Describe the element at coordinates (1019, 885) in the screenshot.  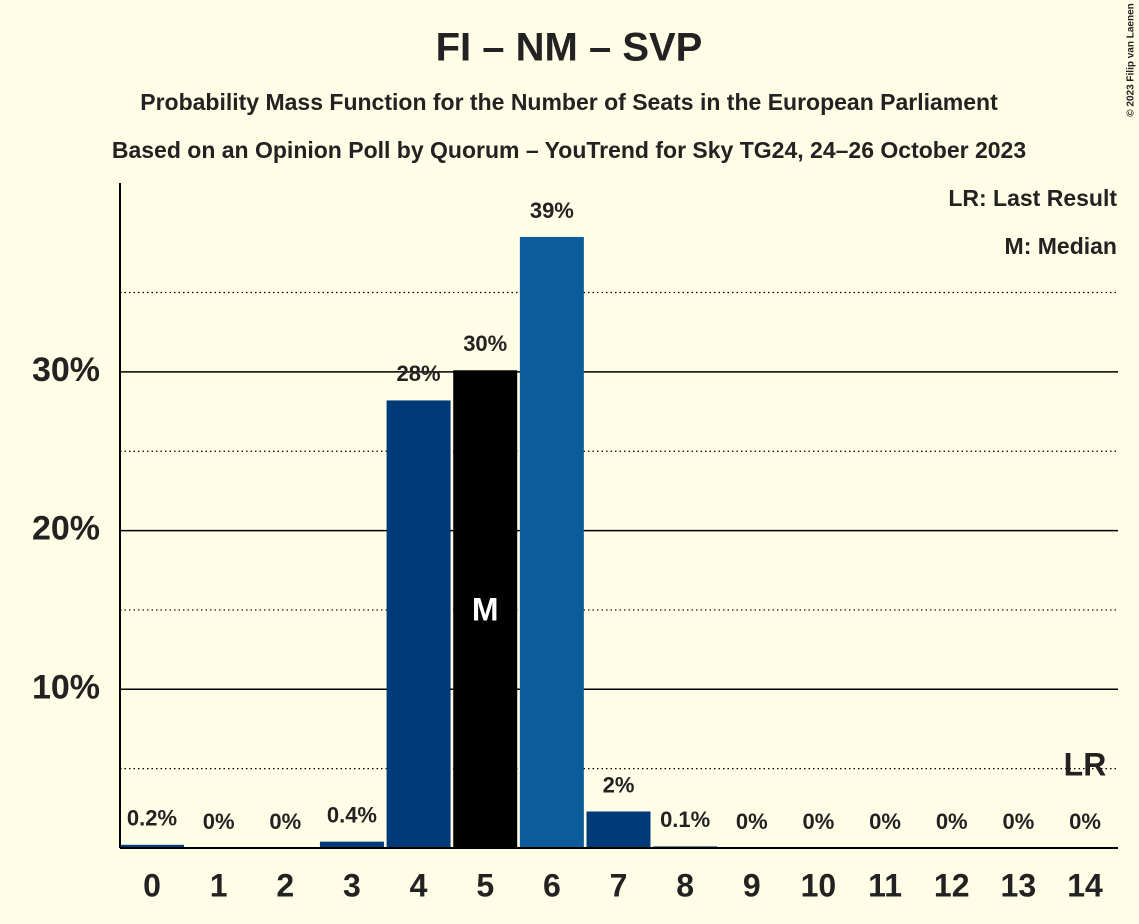
I see `x-tick-label: 13` at that location.